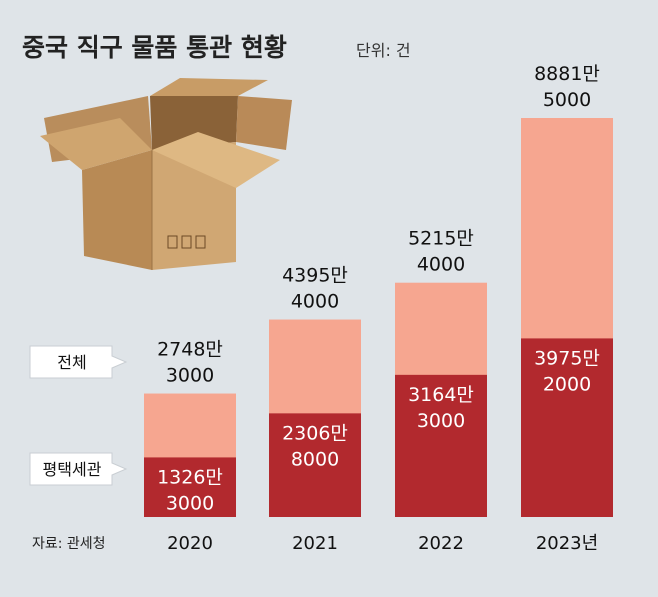 The height and width of the screenshot is (597, 658). What do you see at coordinates (441, 421) in the screenshot?
I see `sub-label-line2-2: 3000` at bounding box center [441, 421].